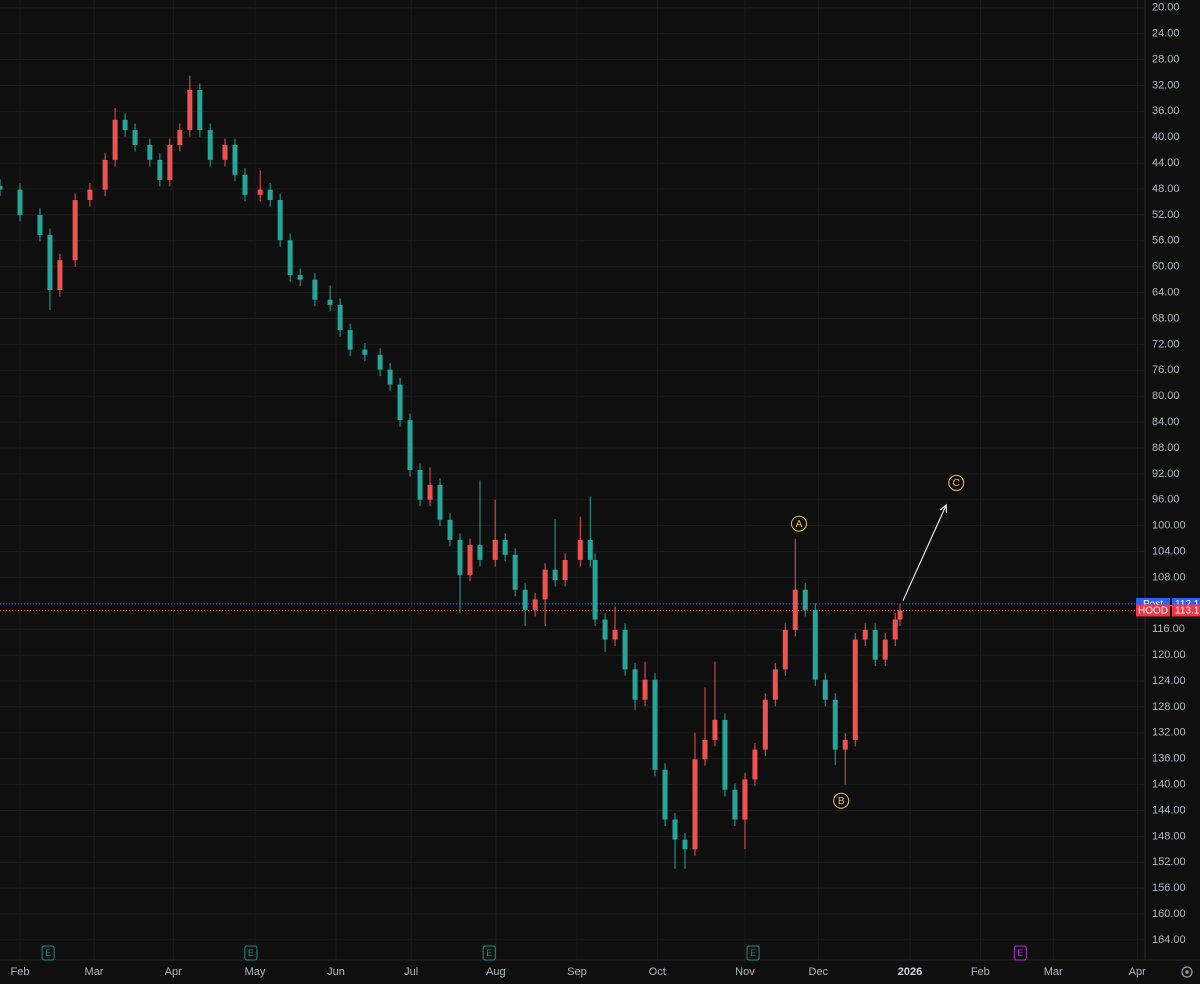 Image resolution: width=1200 pixels, height=984 pixels. What do you see at coordinates (1169, 759) in the screenshot?
I see `y-tick-label: 136.00` at bounding box center [1169, 759].